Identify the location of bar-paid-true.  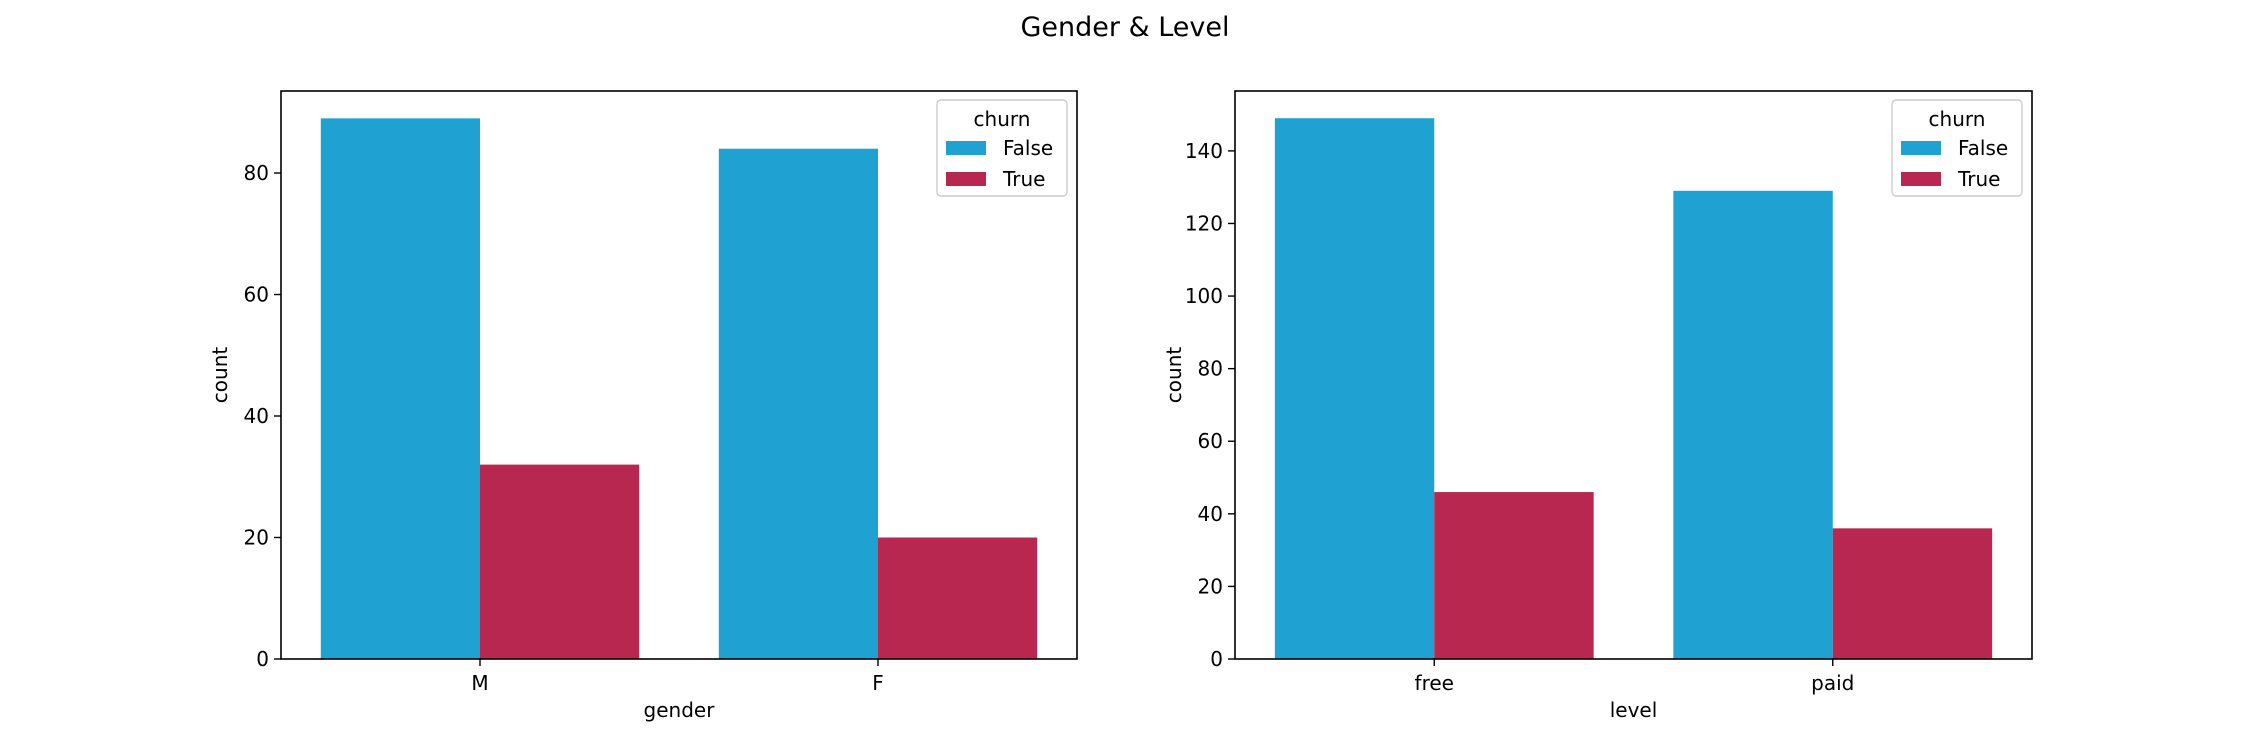
(1912, 593).